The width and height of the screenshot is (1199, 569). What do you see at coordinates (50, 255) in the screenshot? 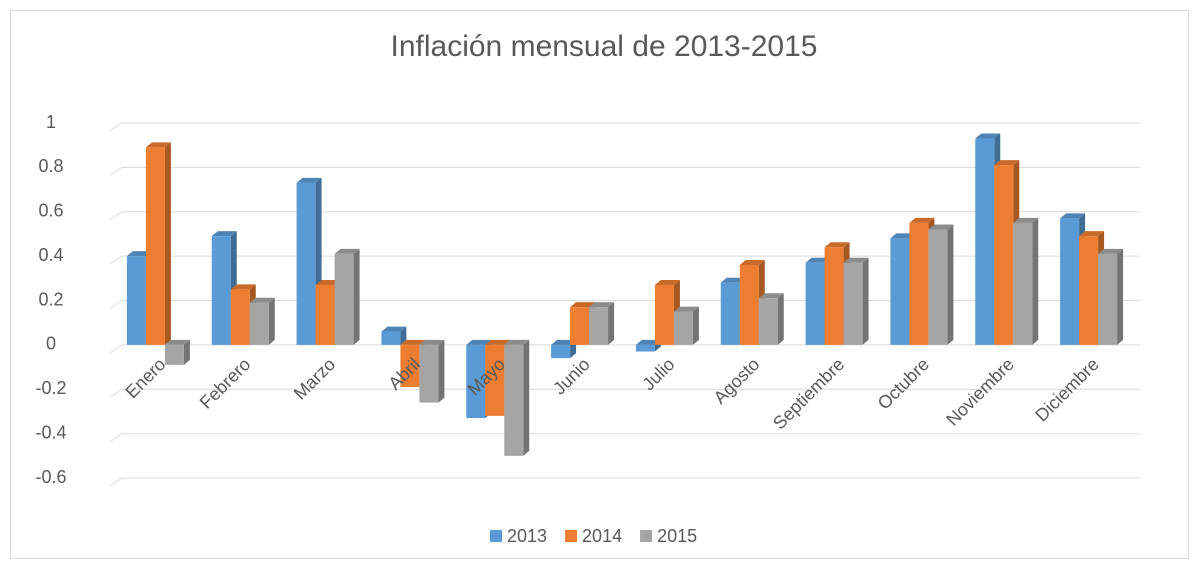
I see `y-tick-label: 0.4` at bounding box center [50, 255].